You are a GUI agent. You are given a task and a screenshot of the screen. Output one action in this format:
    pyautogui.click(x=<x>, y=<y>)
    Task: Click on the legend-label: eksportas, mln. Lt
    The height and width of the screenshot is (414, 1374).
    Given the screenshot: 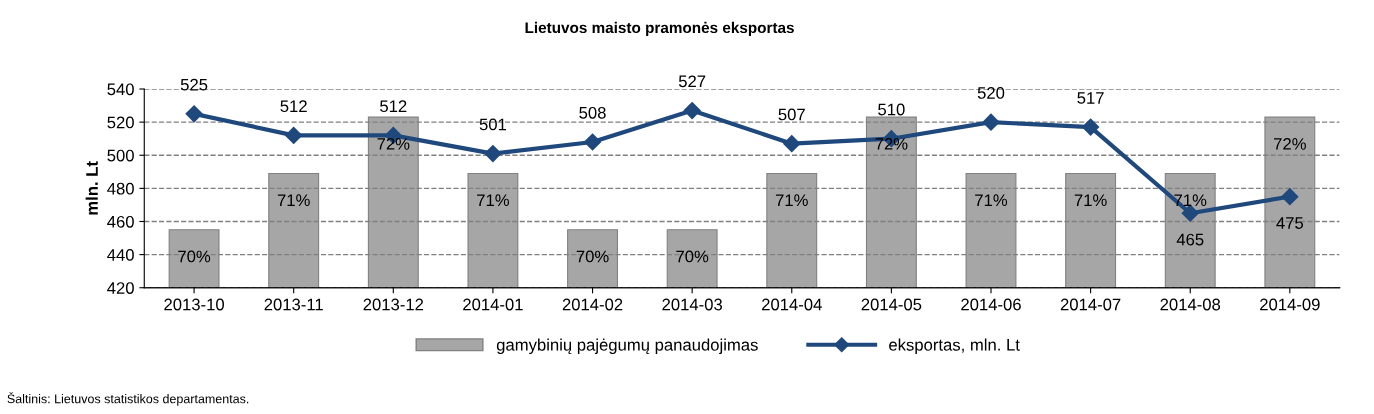 What is the action you would take?
    pyautogui.click(x=954, y=346)
    